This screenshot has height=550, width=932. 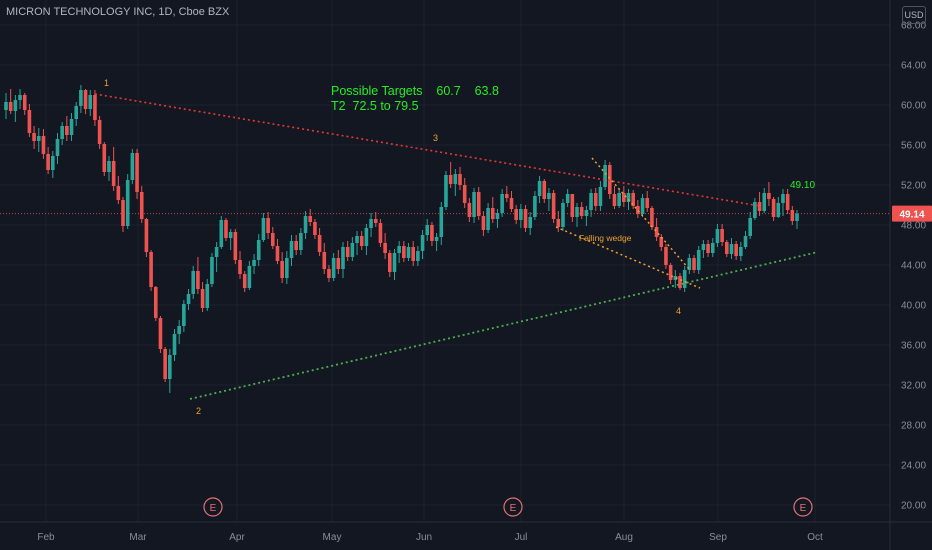 I want to click on targets-note-line2: T2 72.5 to 79.5, so click(x=375, y=106).